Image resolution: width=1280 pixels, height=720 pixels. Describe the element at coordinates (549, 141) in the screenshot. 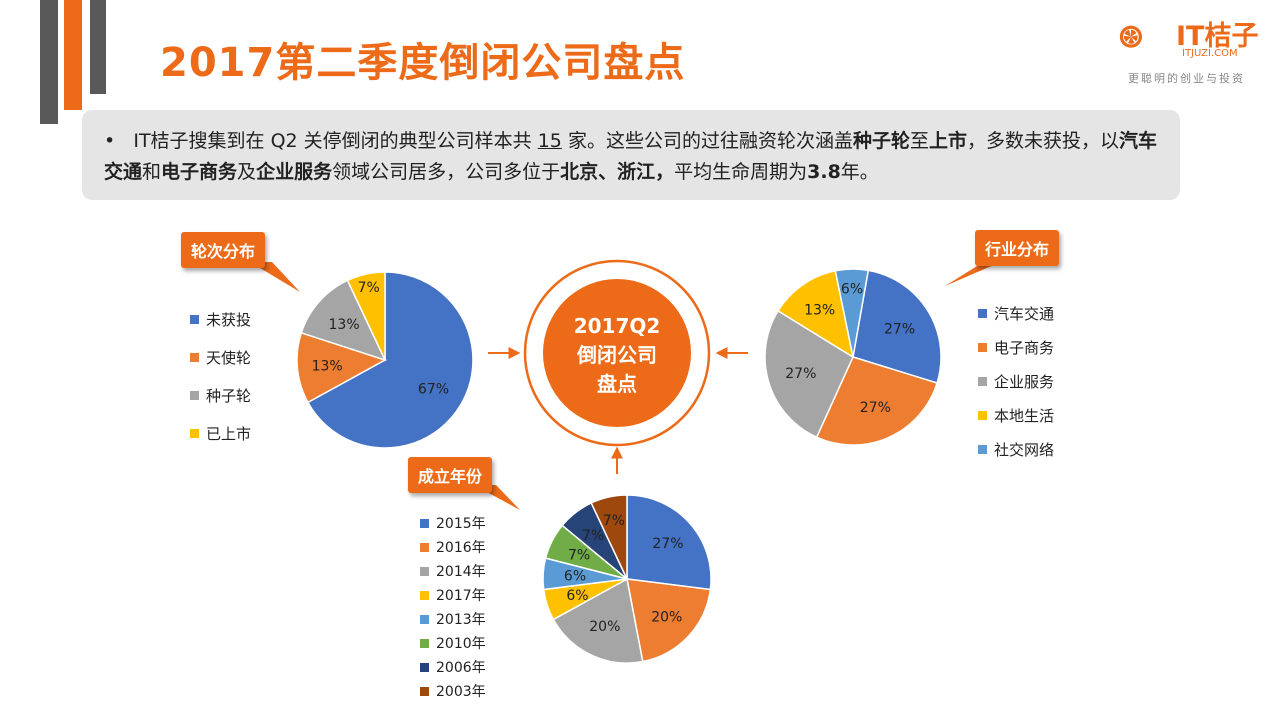

I see `sample-count: 15` at that location.